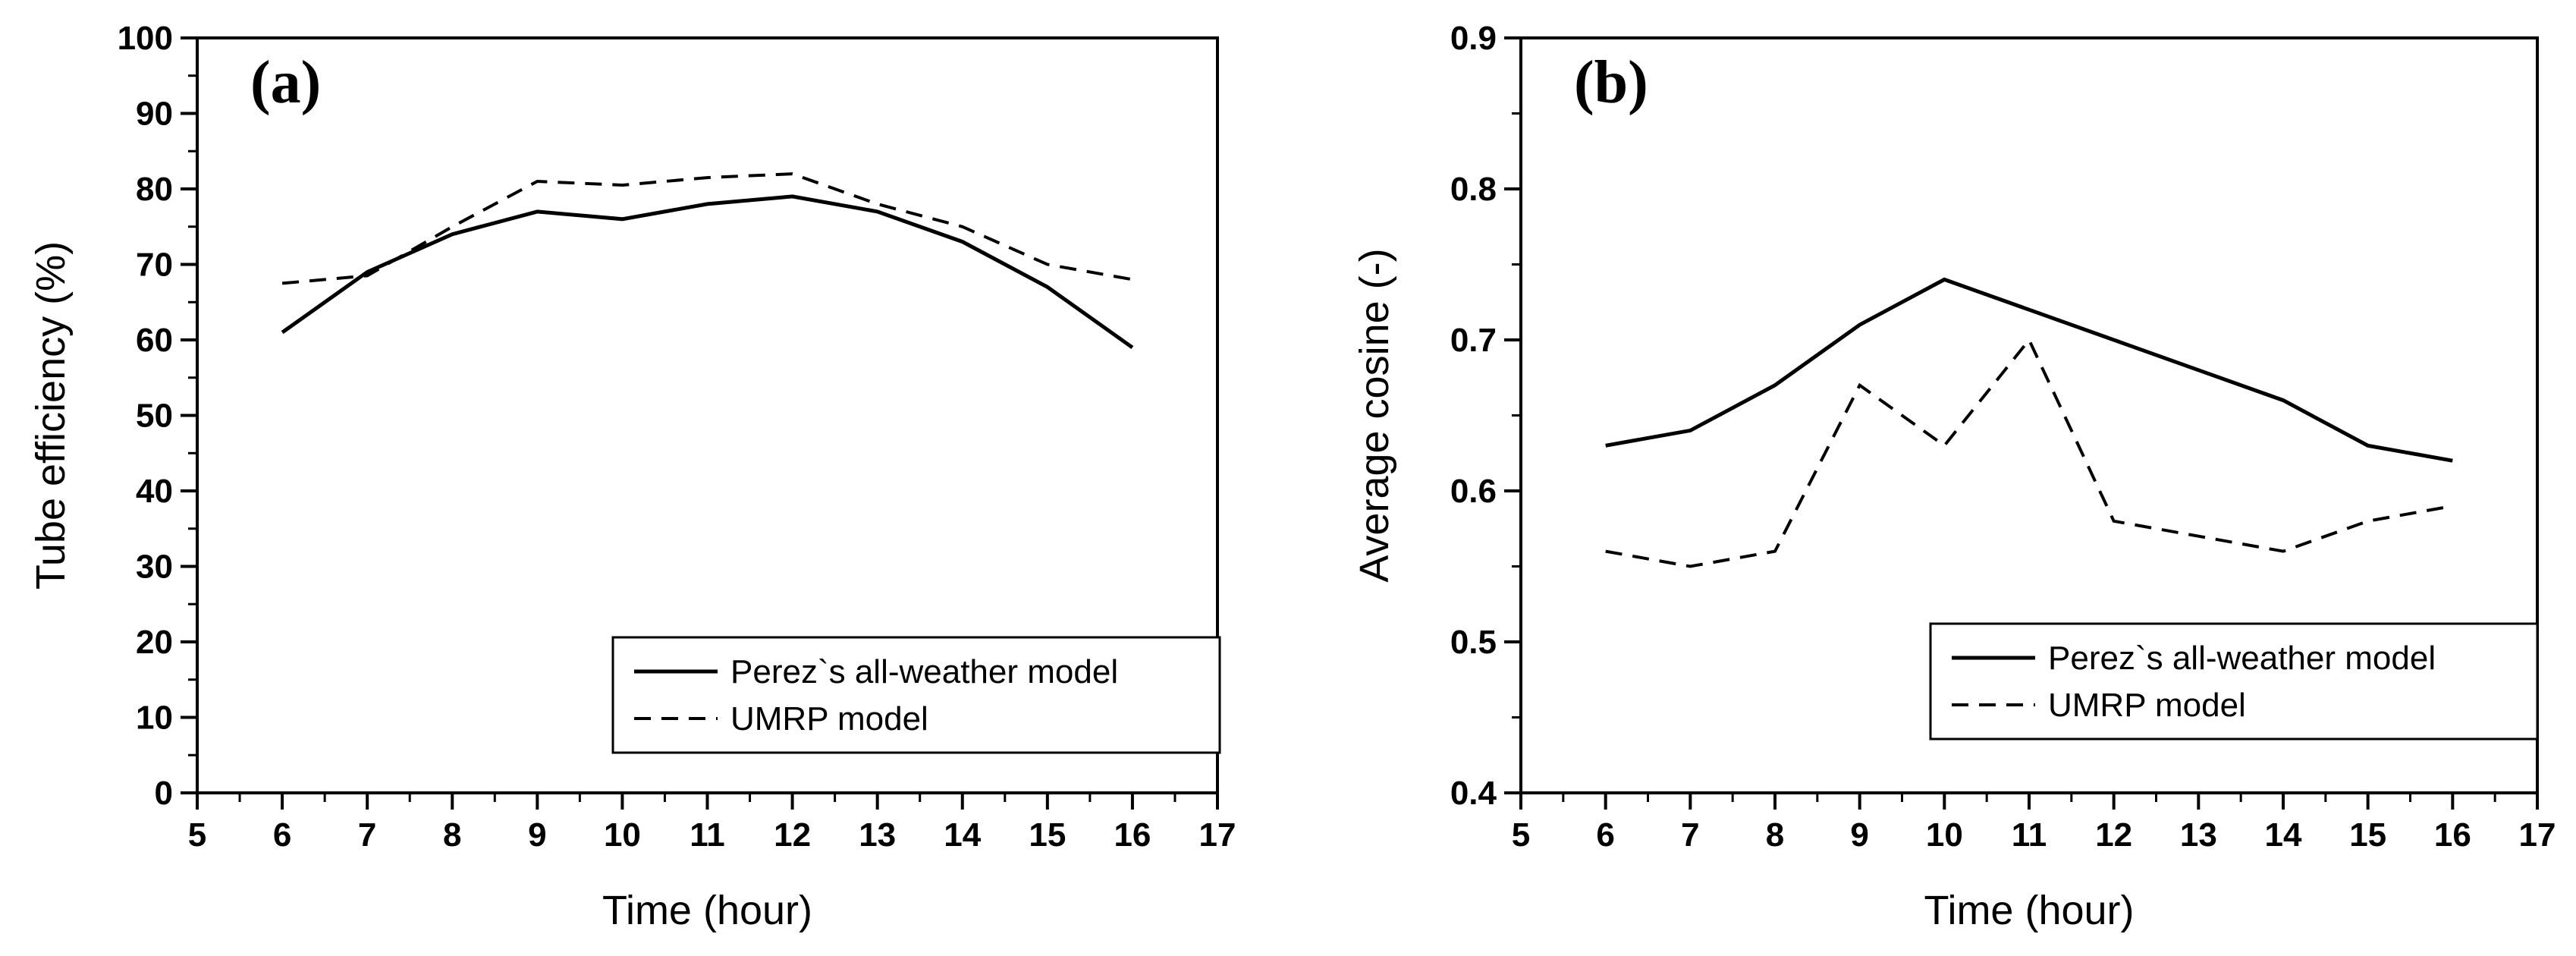 The image size is (2576, 956). Describe the element at coordinates (1473, 189) in the screenshot. I see `y-tick-label: 0.8` at that location.